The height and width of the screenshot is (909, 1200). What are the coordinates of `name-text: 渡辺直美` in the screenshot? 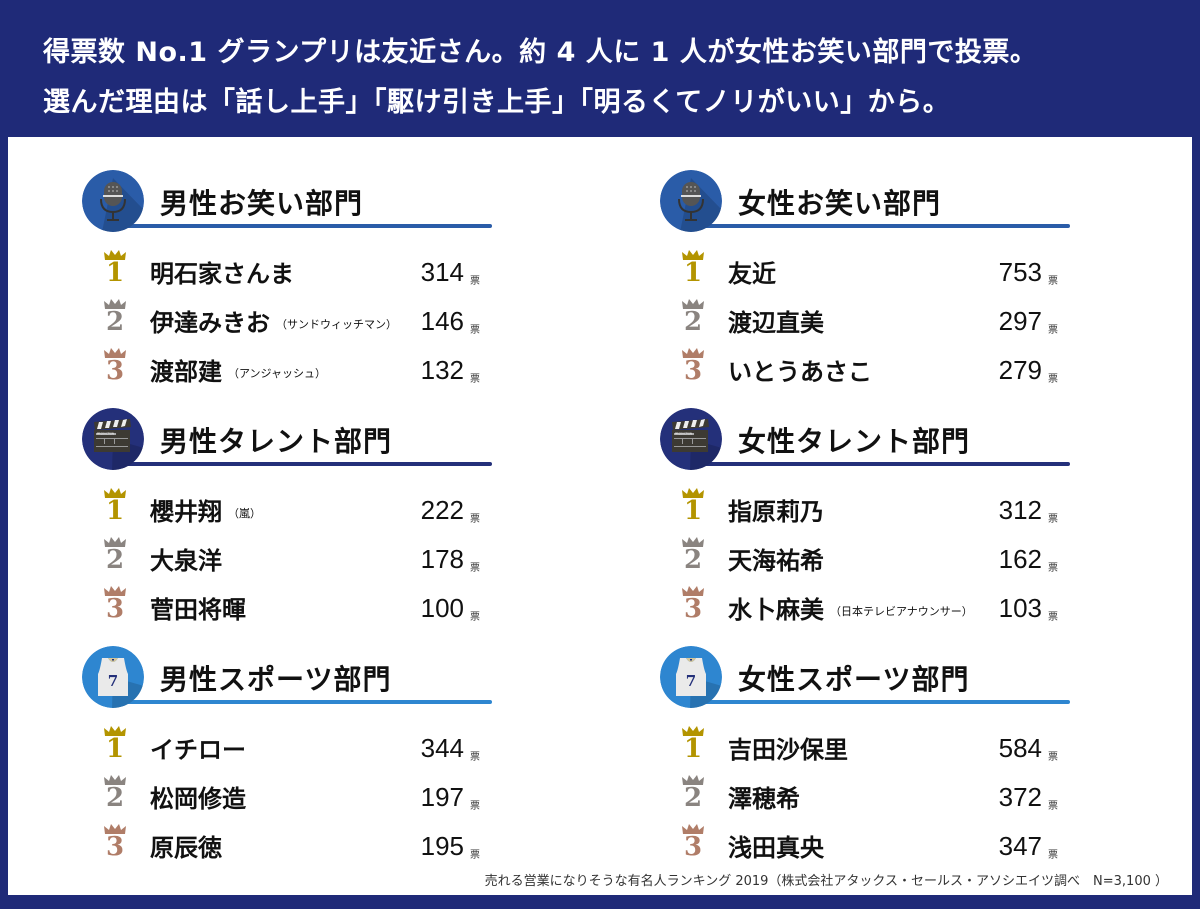 It's located at (776, 323).